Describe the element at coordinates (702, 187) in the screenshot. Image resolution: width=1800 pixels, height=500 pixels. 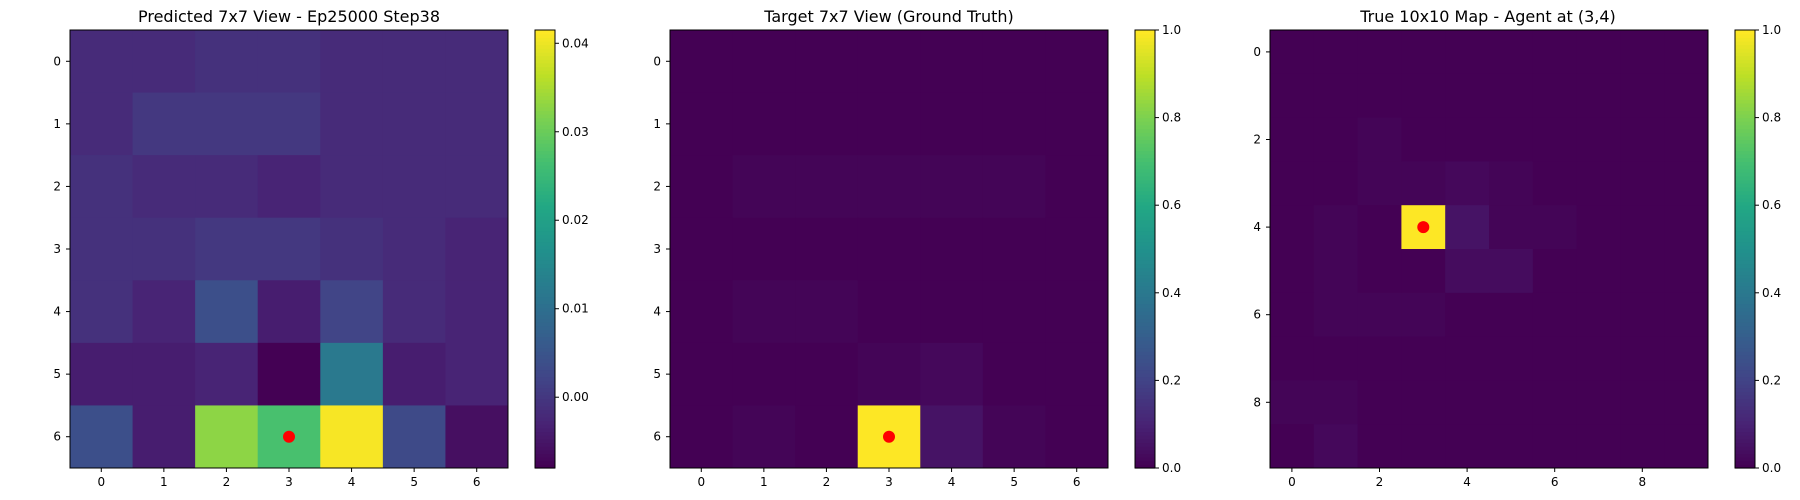
I see `heatmap-cell-r2-c0` at that location.